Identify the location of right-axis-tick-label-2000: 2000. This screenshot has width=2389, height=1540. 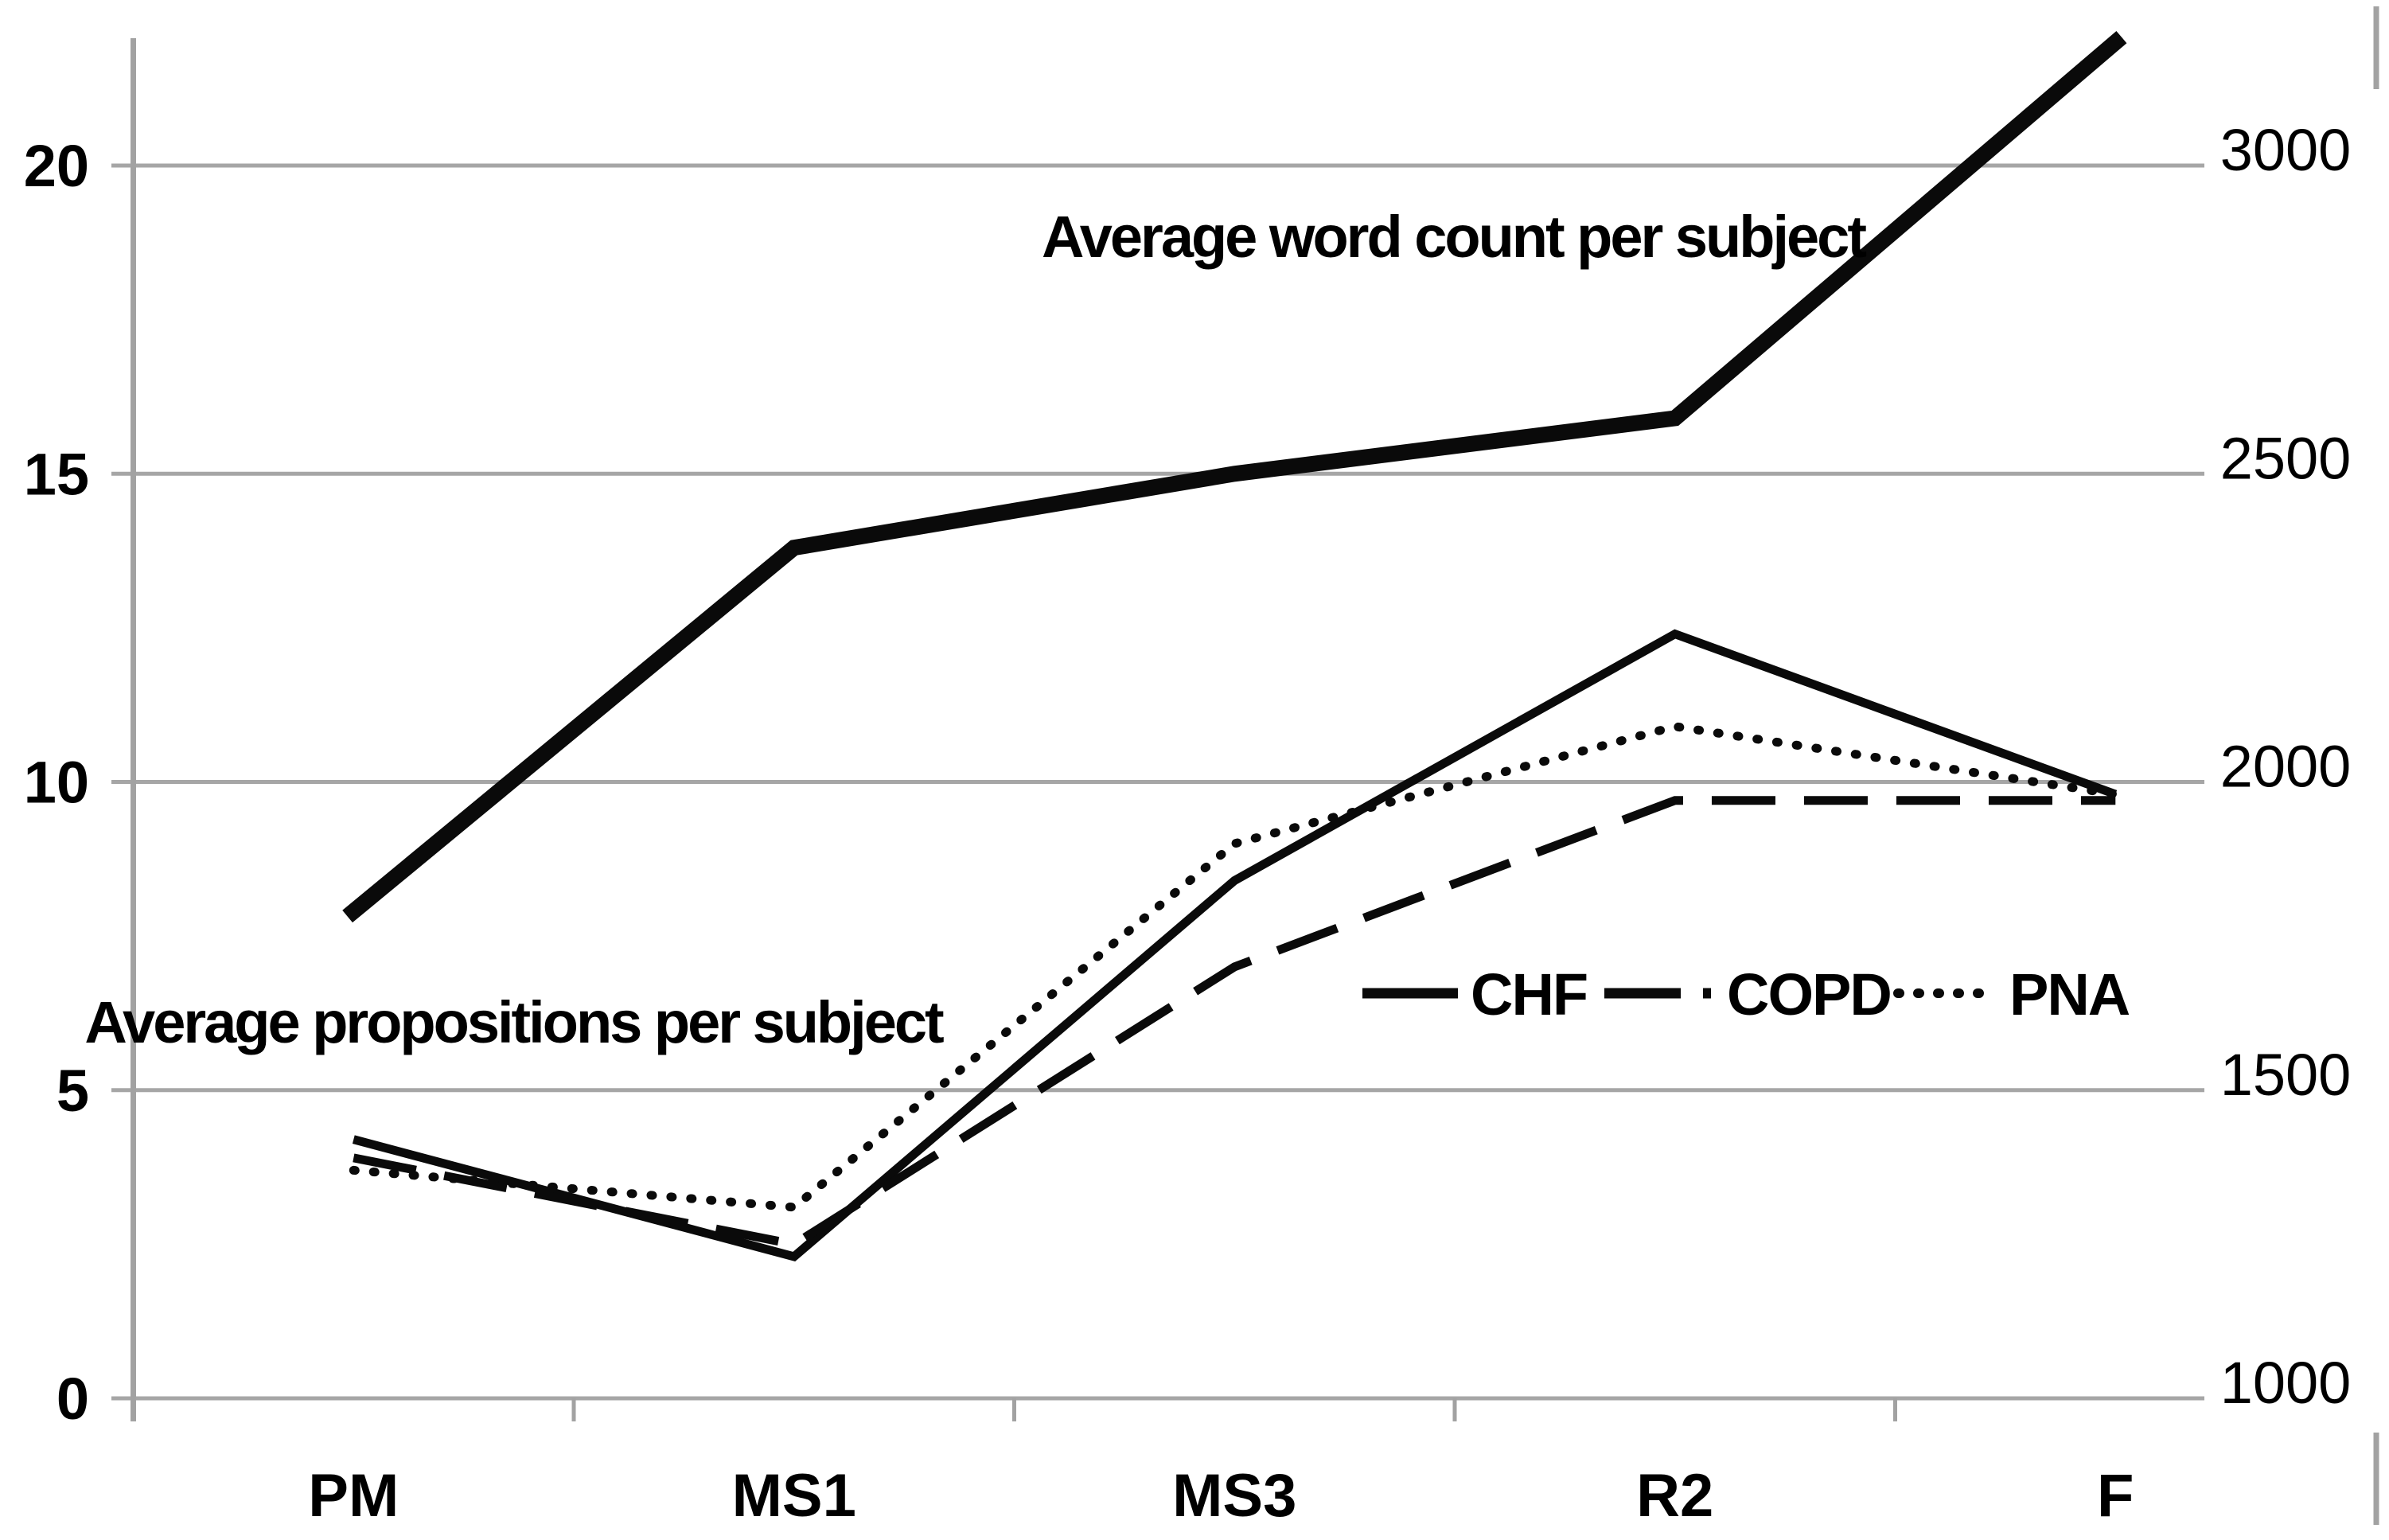
(2286, 767).